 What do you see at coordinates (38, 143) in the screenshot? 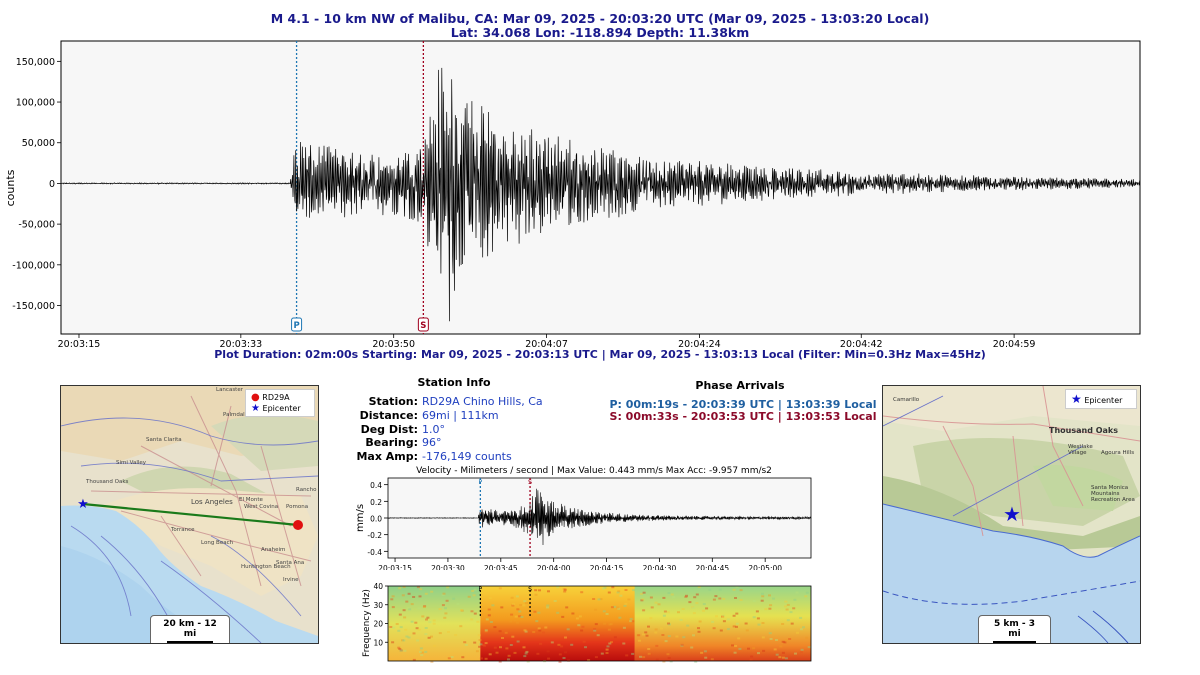
I see `y-tick-label: 50,000` at bounding box center [38, 143].